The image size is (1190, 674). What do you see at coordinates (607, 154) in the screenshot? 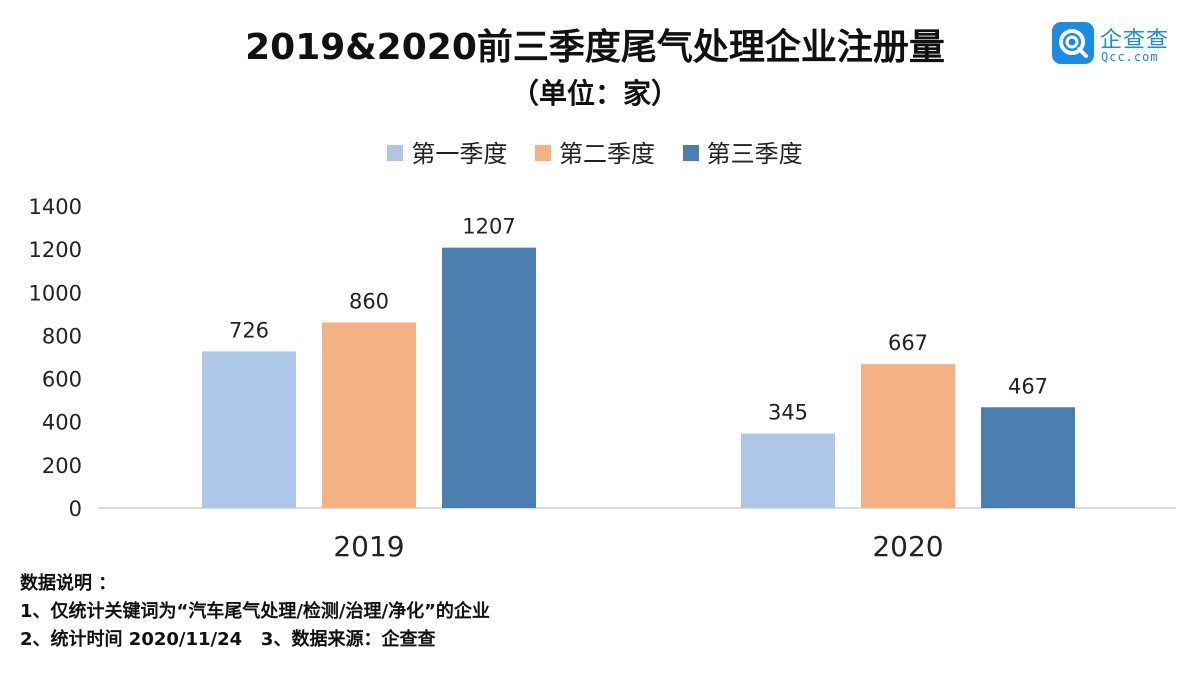
I see `legend-label-q2: 第二季度` at bounding box center [607, 154].